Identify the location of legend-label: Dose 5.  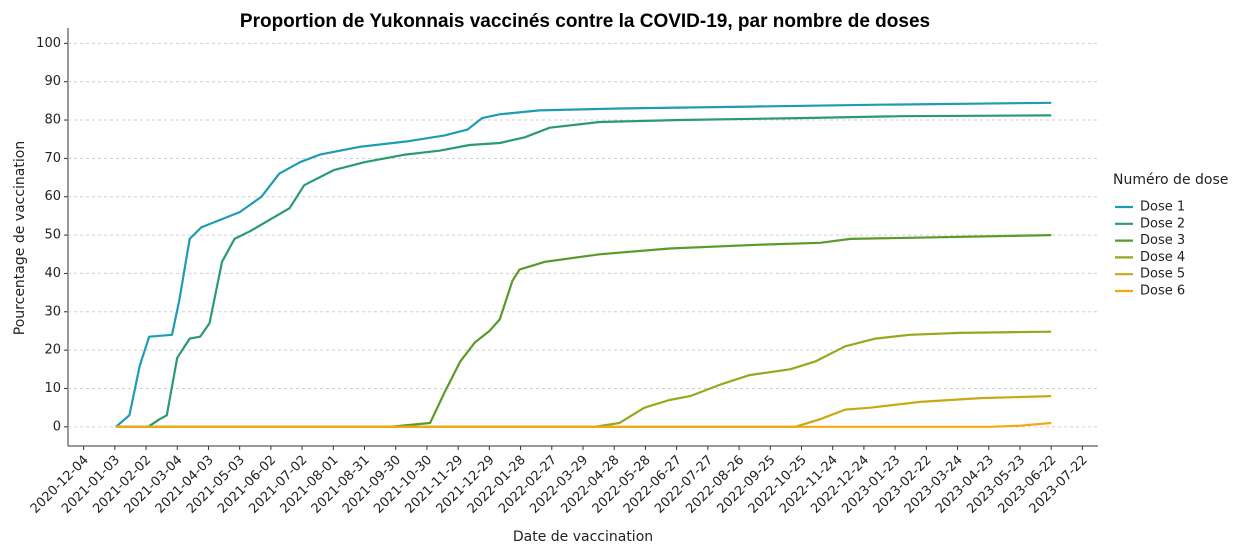
(1162, 274).